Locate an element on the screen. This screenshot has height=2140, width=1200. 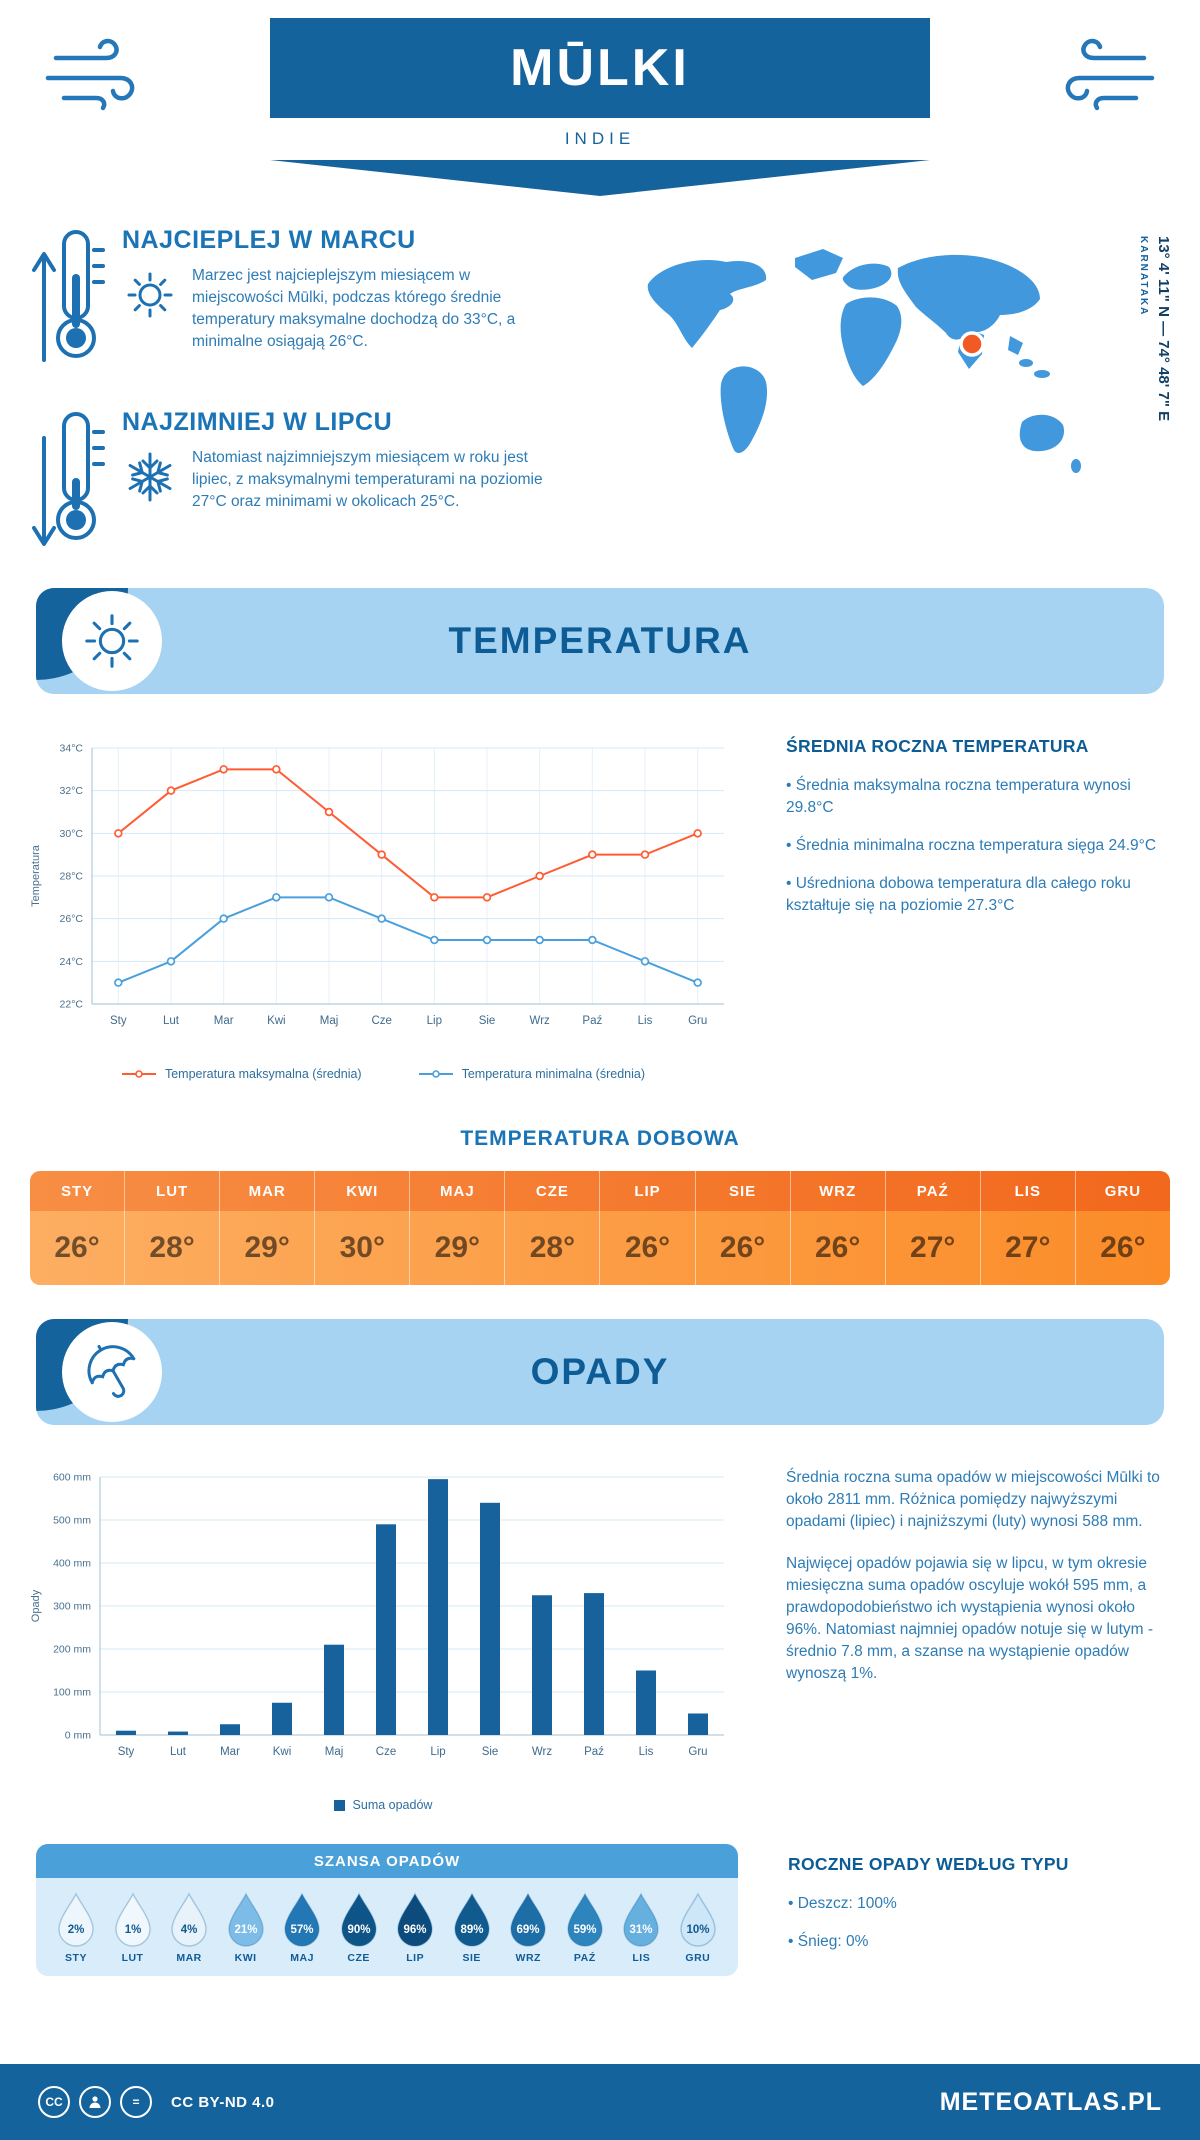
sun-badge is located at coordinates (112, 641).